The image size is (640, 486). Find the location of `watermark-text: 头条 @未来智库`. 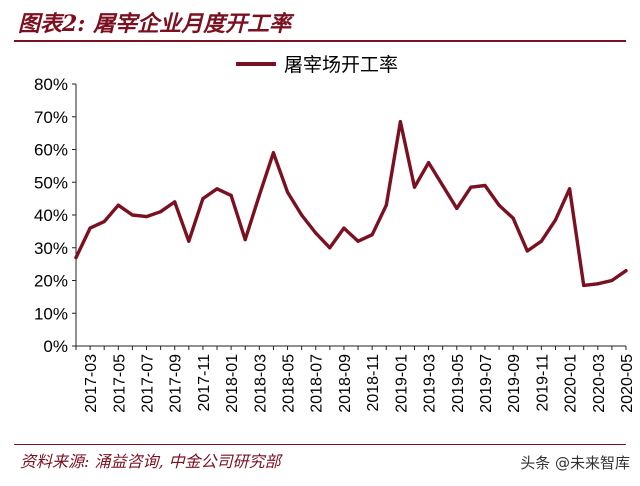

watermark-text: 头条 @未来智库 is located at coordinates (575, 463).